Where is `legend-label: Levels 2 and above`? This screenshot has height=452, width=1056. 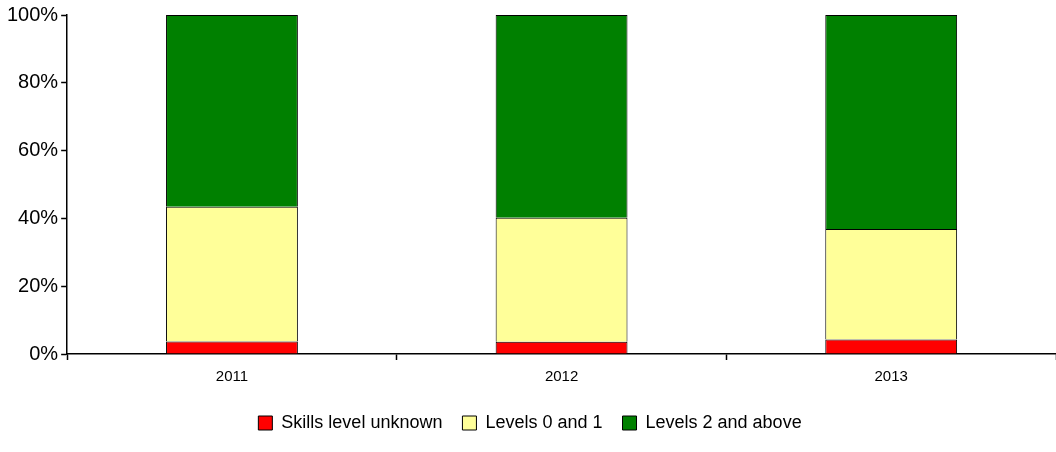 legend-label: Levels 2 and above is located at coordinates (723, 421).